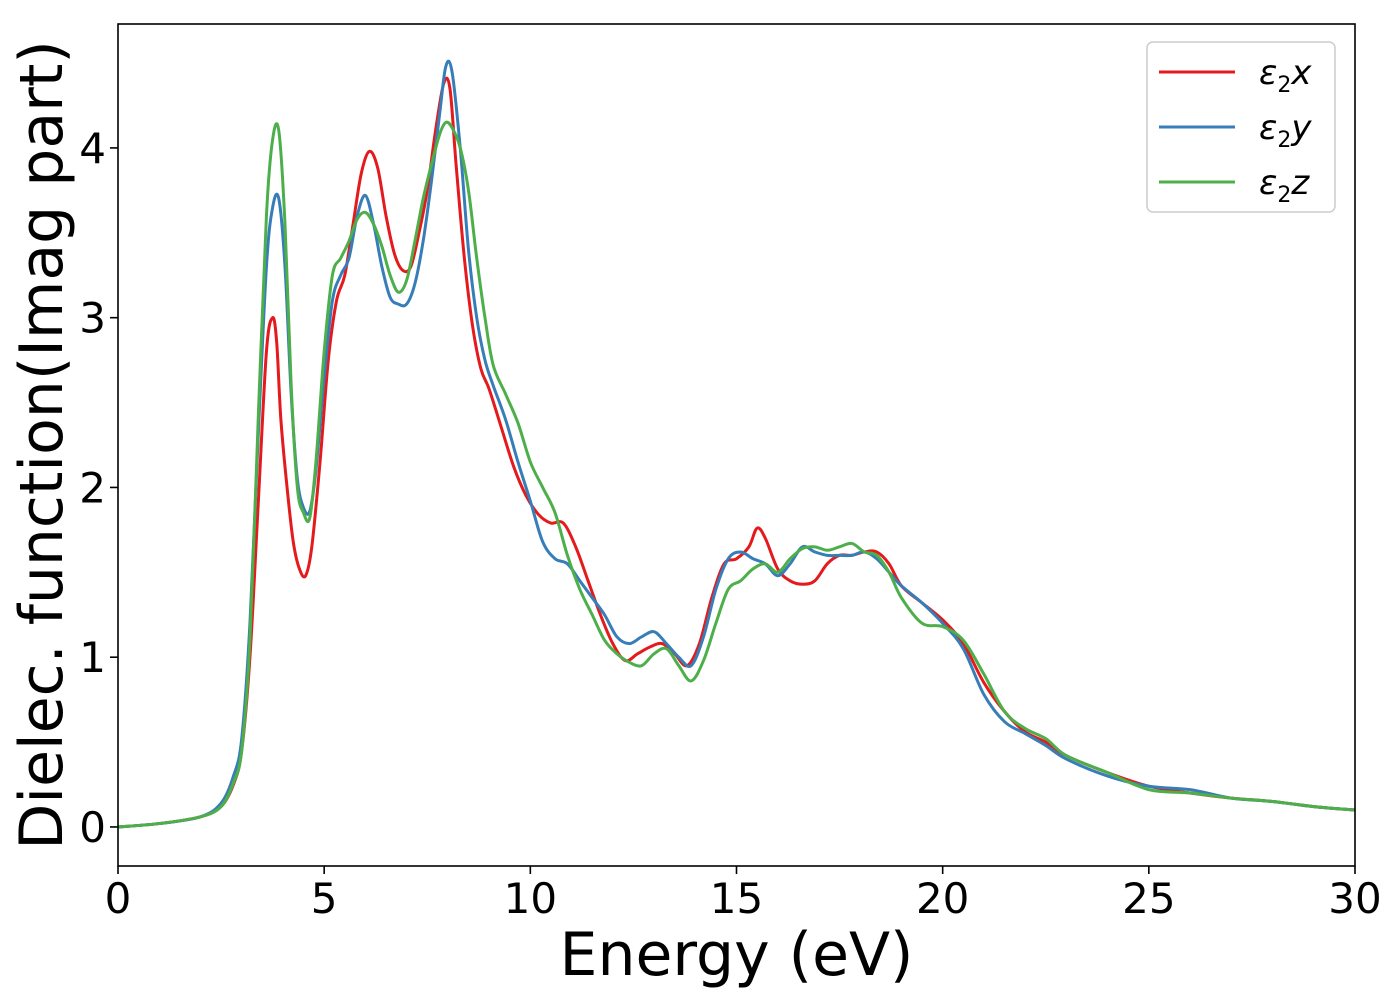 The image size is (1400, 1000). I want to click on legend-box, so click(1241, 127).